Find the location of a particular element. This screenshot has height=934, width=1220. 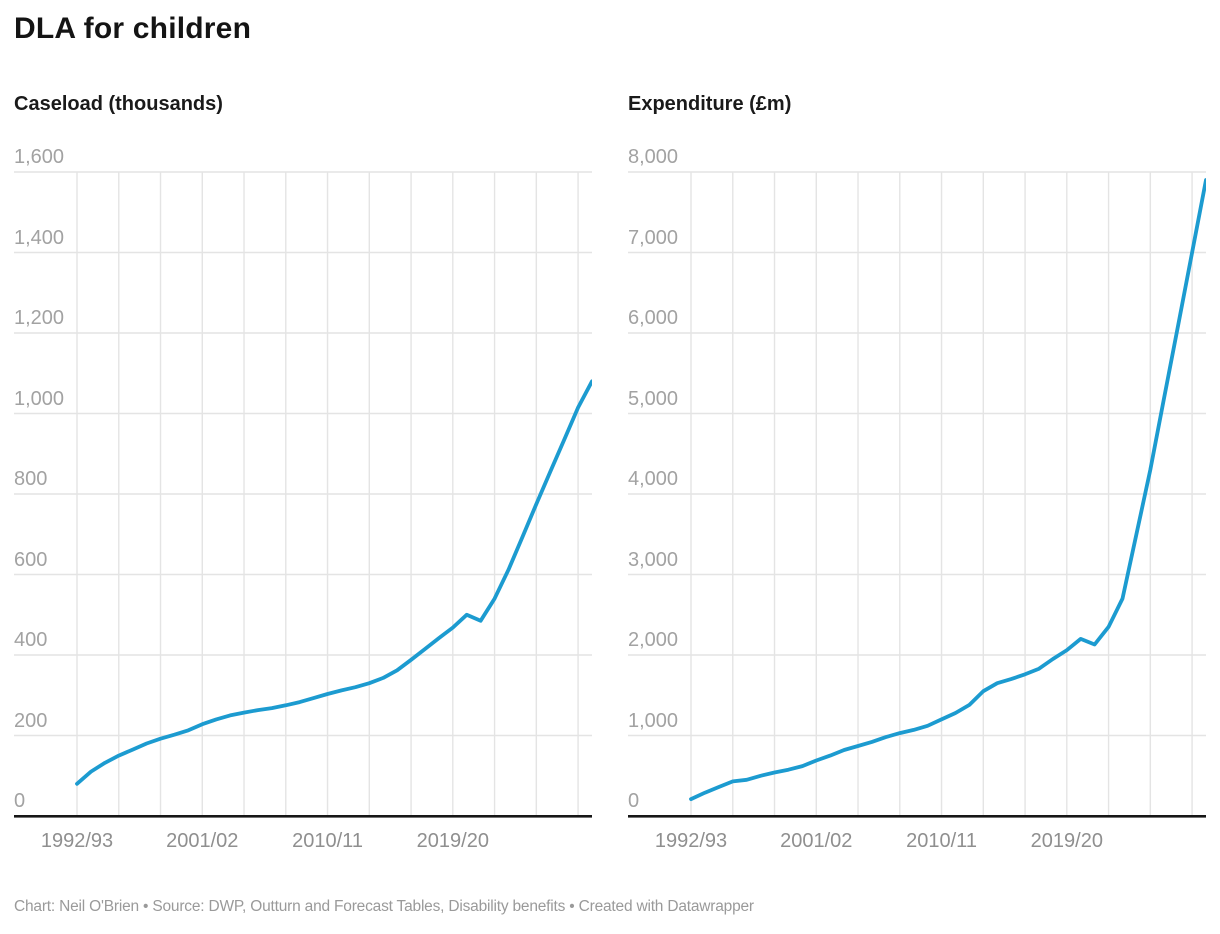

y-axis-tick-label: 8,000 is located at coordinates (653, 157).